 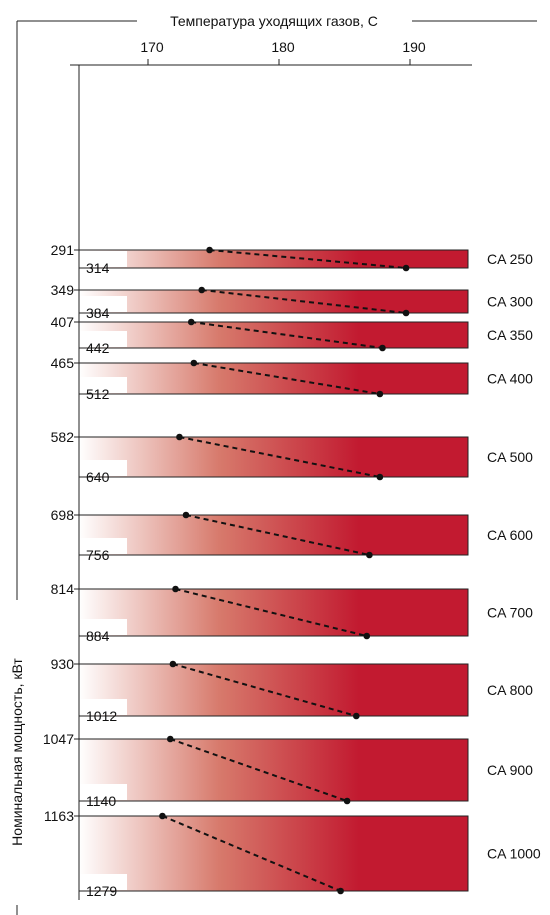 What do you see at coordinates (510, 259) in the screenshot?
I see `series-label: CA 250` at bounding box center [510, 259].